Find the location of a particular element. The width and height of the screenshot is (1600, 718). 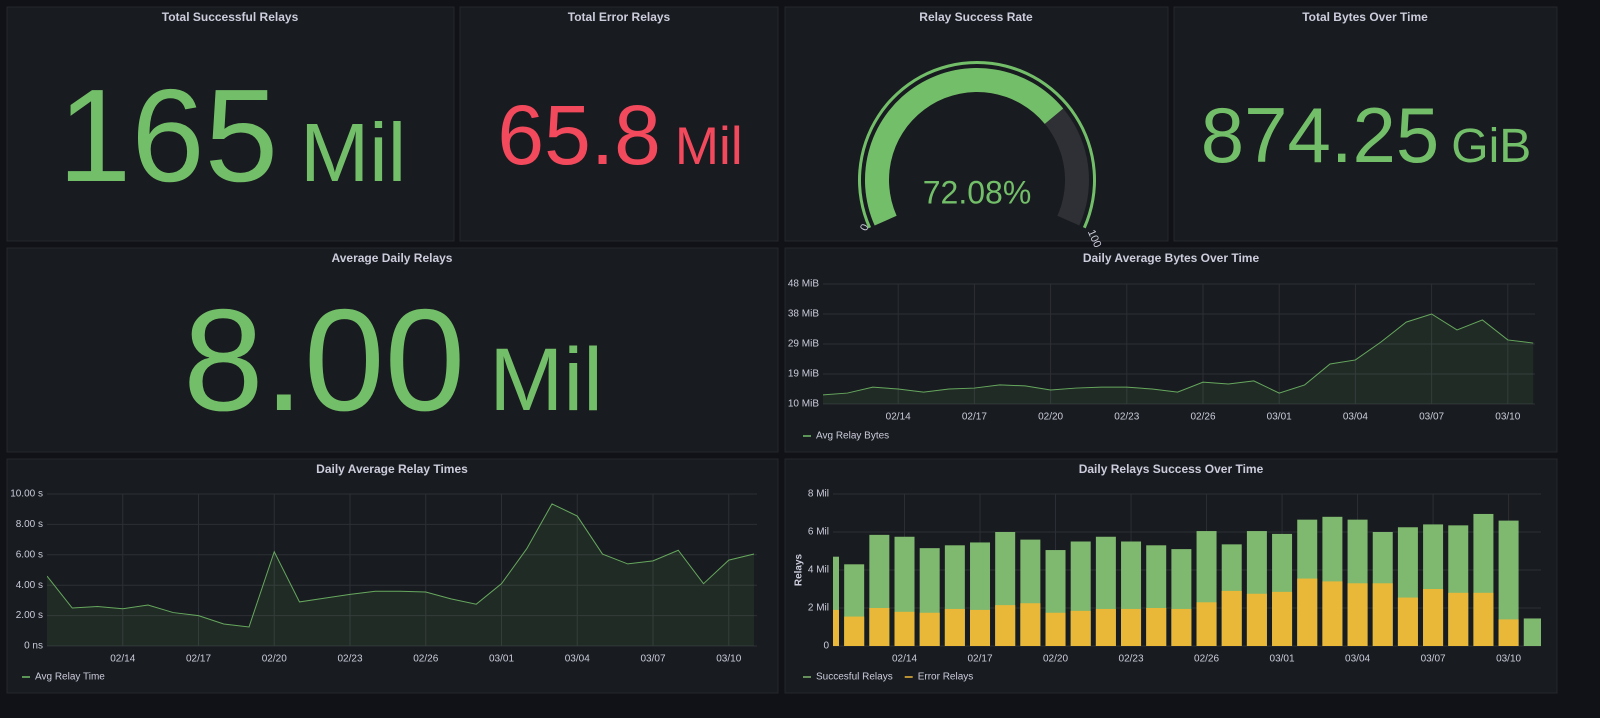

panel-title: Total Successful Relays is located at coordinates (230, 17).